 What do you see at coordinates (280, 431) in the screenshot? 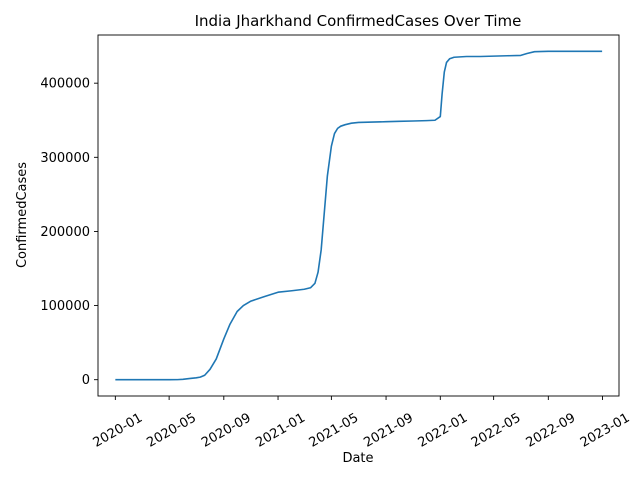
I see `x-tick-label: 2021-01` at bounding box center [280, 431].